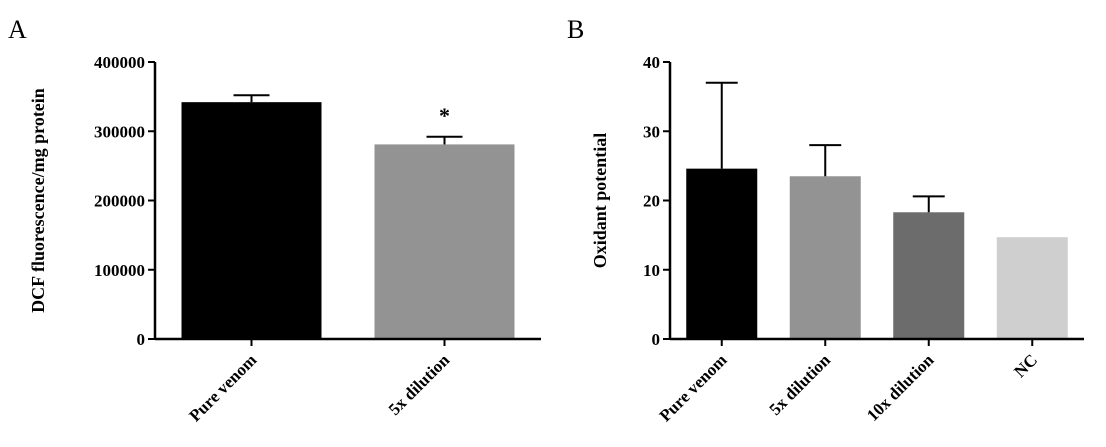  What do you see at coordinates (444, 115) in the screenshot?
I see `significance-marker: *` at bounding box center [444, 115].